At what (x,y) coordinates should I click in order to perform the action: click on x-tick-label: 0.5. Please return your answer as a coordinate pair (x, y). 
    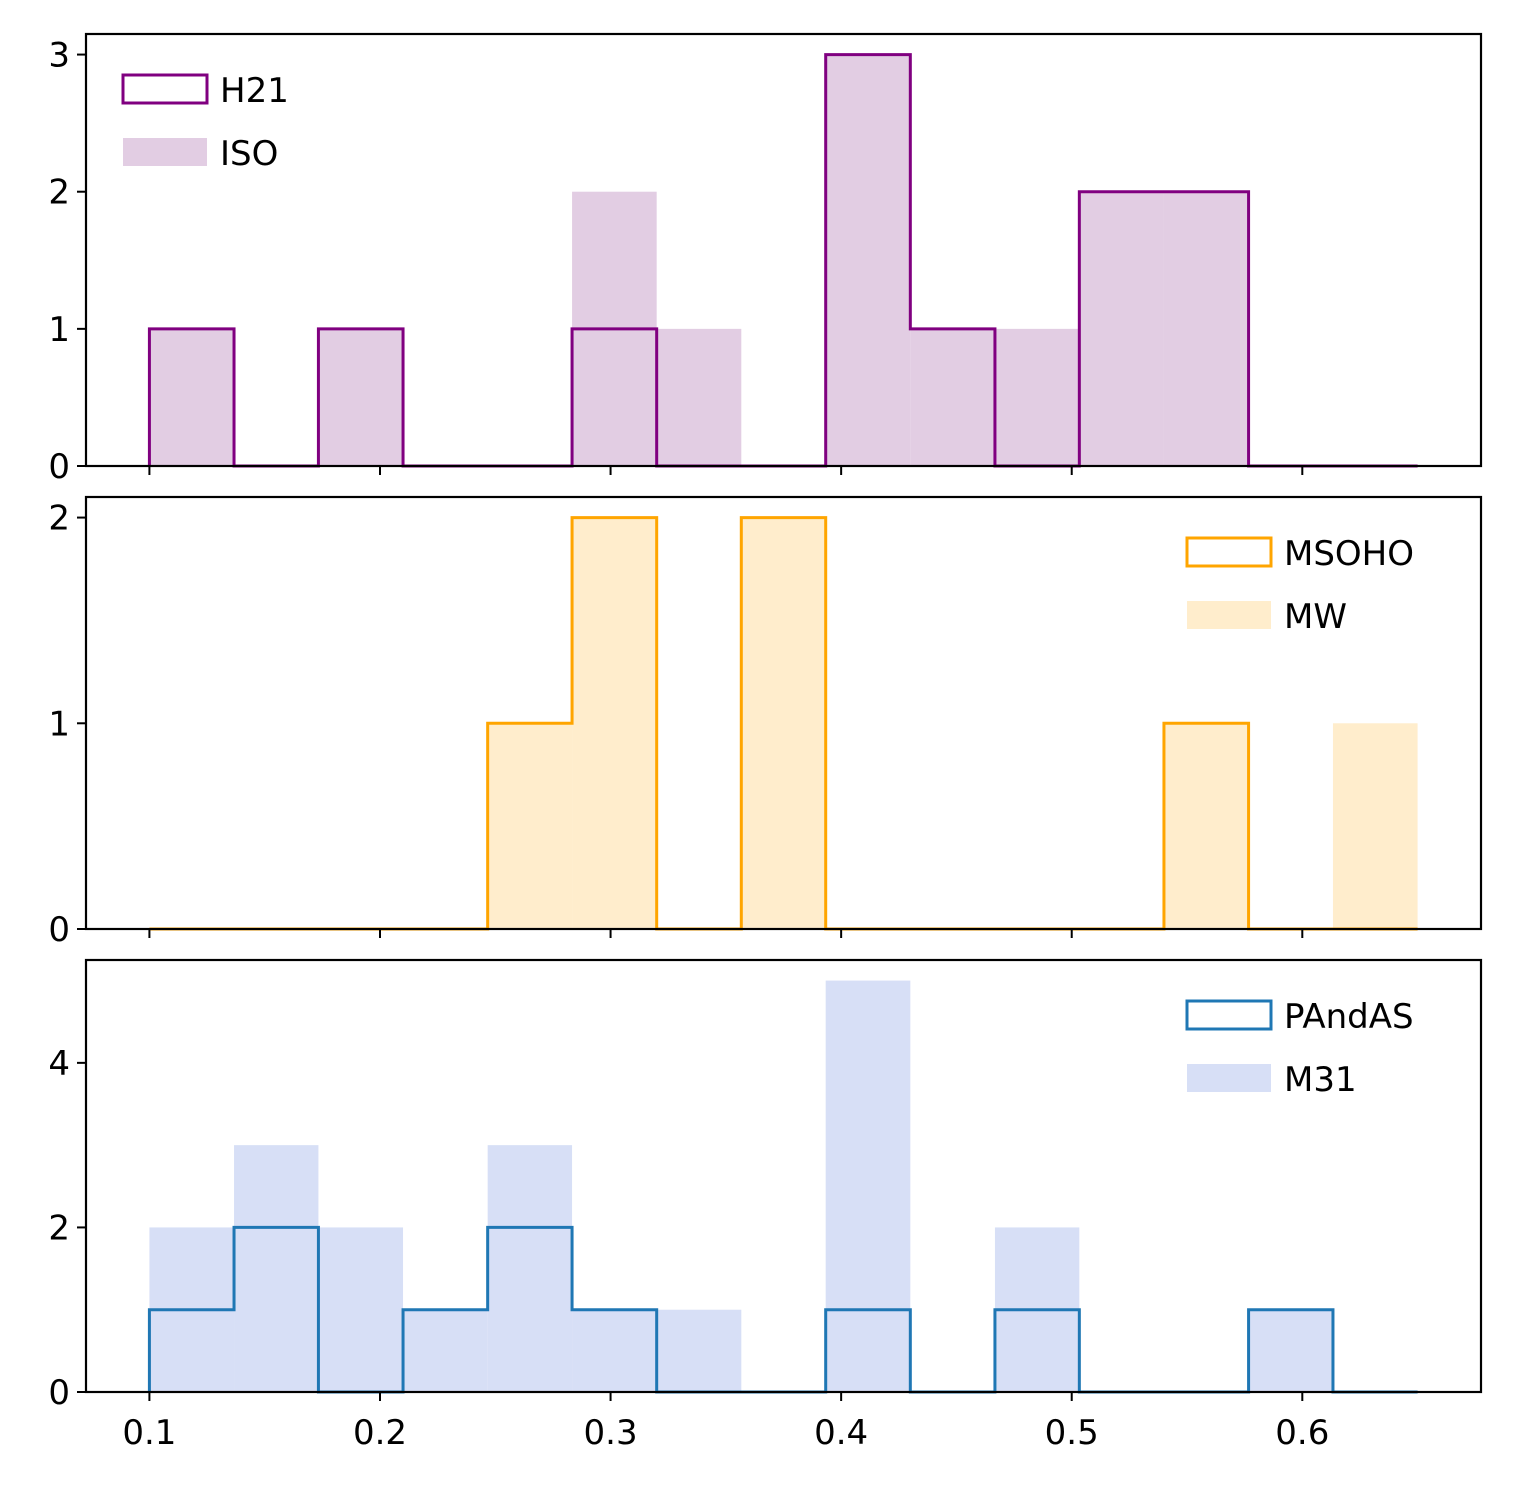
    Looking at the image, I should click on (1072, 1433).